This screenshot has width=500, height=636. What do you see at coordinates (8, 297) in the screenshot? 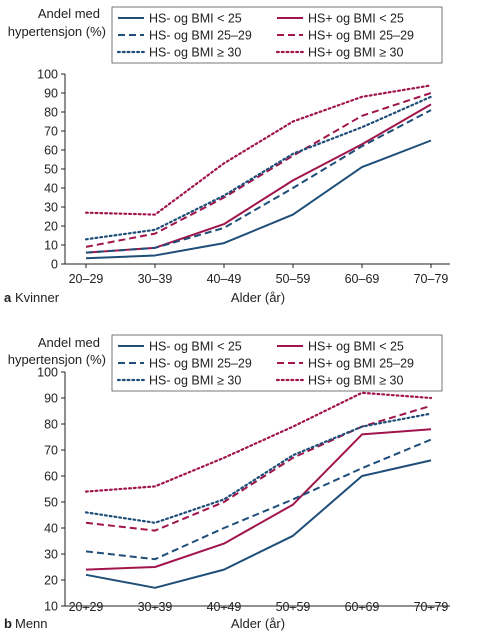
I see `panel-letter: a` at bounding box center [8, 297].